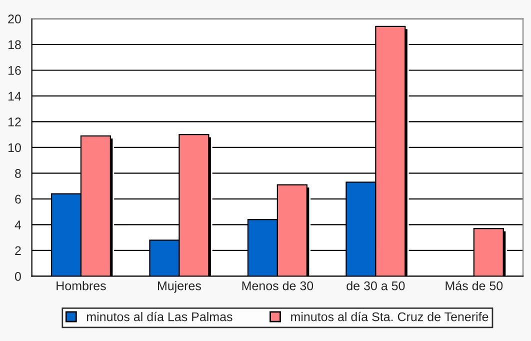  I want to click on legend-label: minutos al día Sta. Cruz de Tenerife, so click(389, 317).